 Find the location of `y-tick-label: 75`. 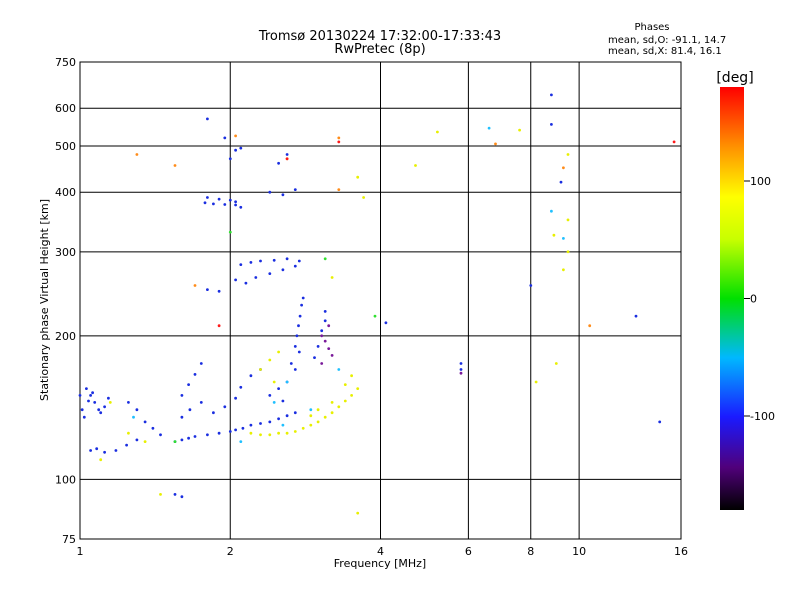

y-tick-label: 75 is located at coordinates (69, 539).